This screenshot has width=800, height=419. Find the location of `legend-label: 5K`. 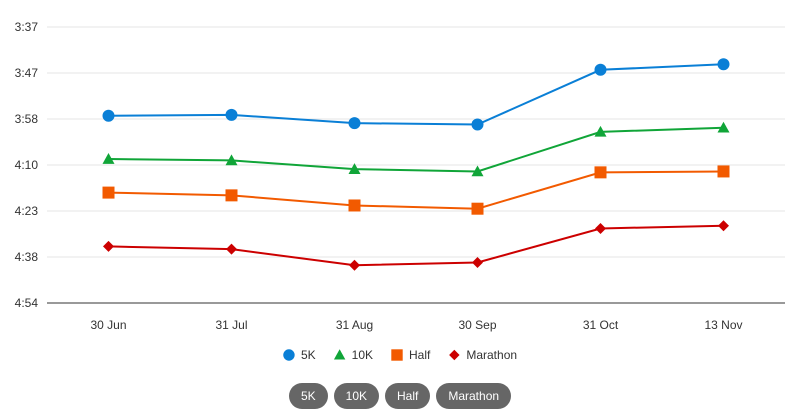

legend-label: 5K is located at coordinates (308, 355).